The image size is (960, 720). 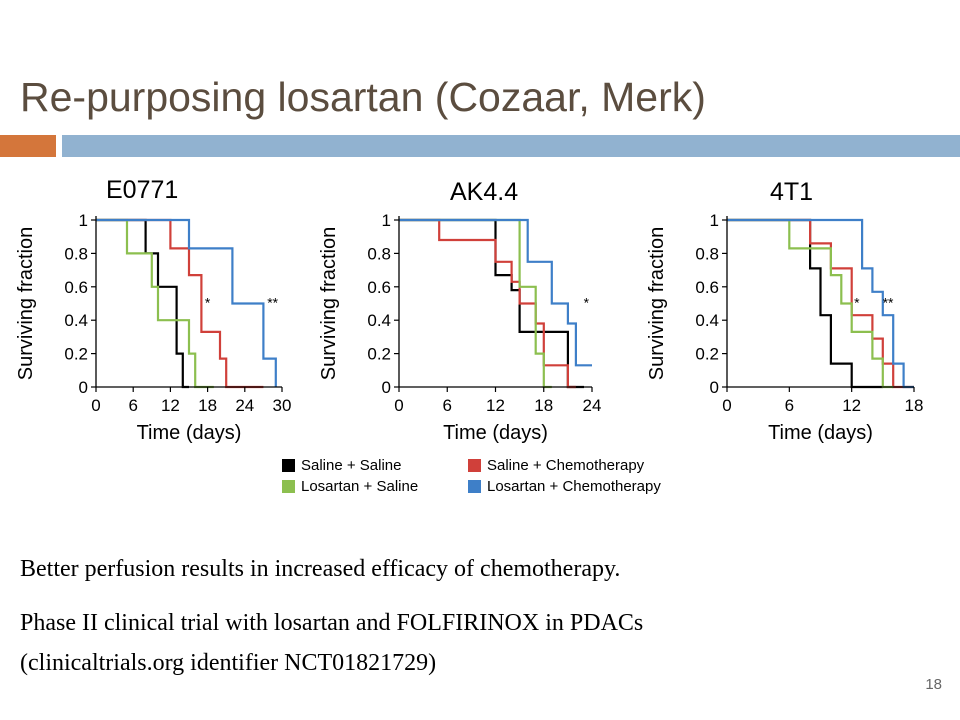 I want to click on chart-title-4t1: 4T1, so click(x=792, y=192).